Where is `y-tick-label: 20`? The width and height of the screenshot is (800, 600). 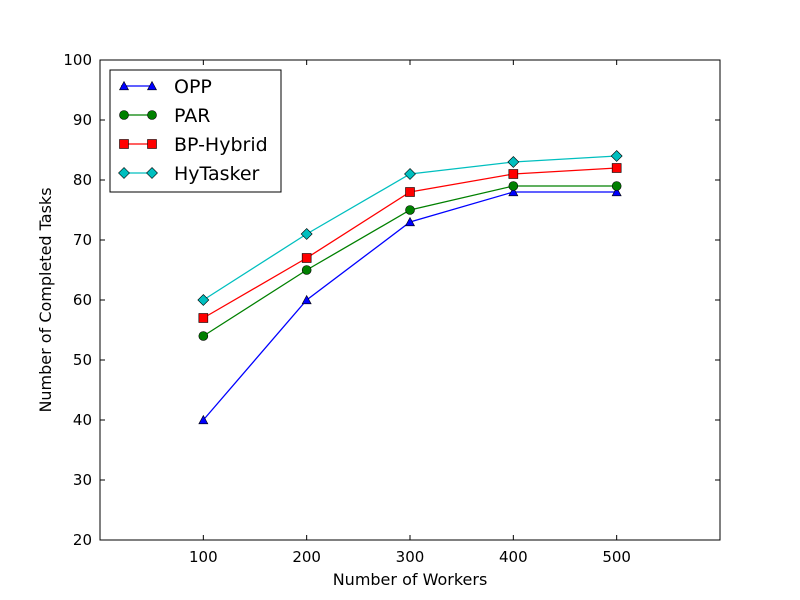
y-tick-label: 20 is located at coordinates (82, 540).